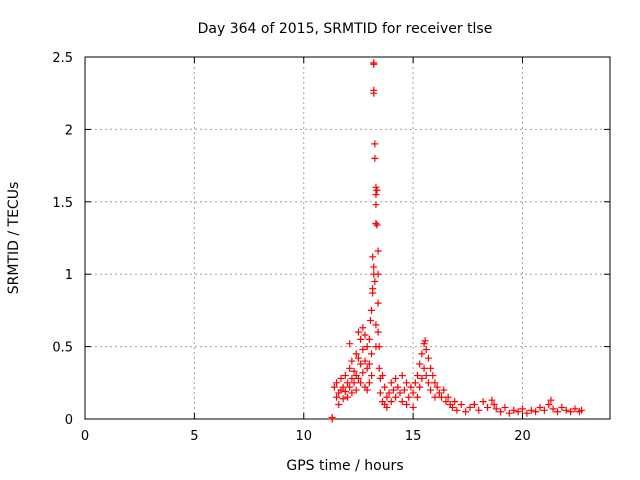 This screenshot has height=480, width=640. I want to click on x-tick-label: 20, so click(522, 436).